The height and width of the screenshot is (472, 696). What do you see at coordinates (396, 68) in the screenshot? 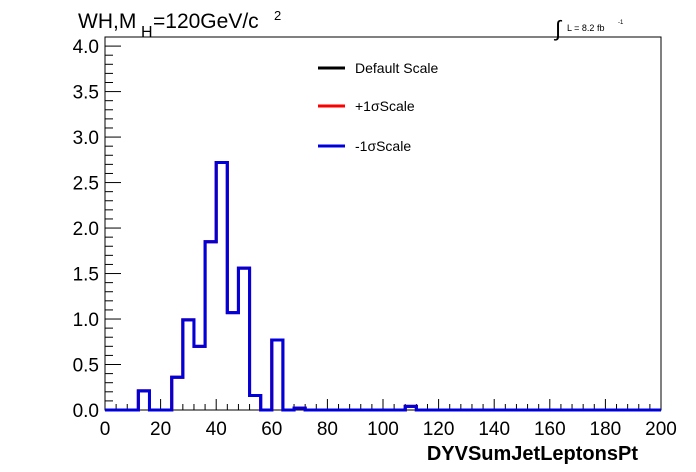
I see `legend-label-0: Default Scale` at bounding box center [396, 68].